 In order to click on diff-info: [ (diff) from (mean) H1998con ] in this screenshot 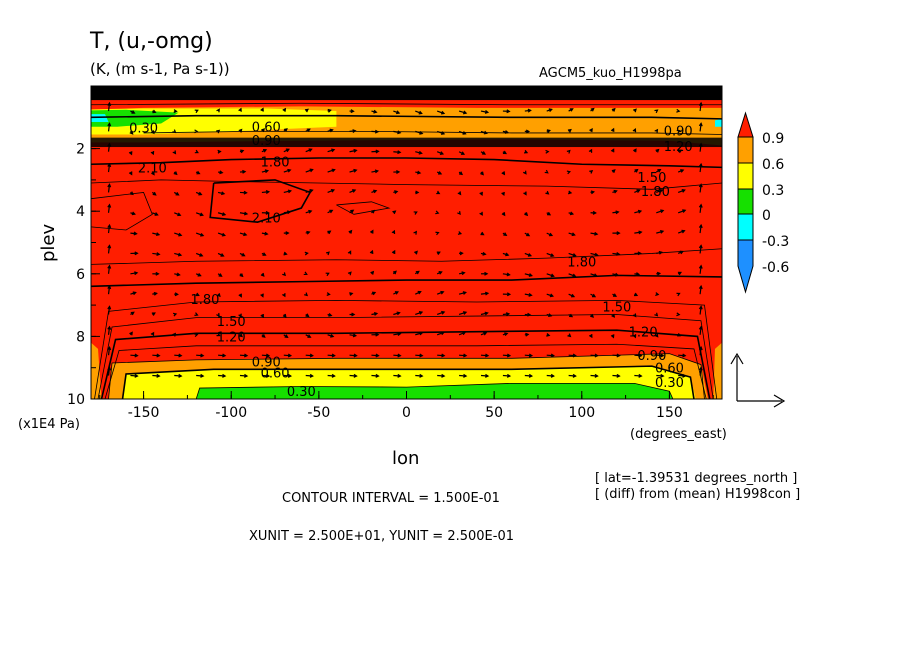, I will do `click(697, 494)`.